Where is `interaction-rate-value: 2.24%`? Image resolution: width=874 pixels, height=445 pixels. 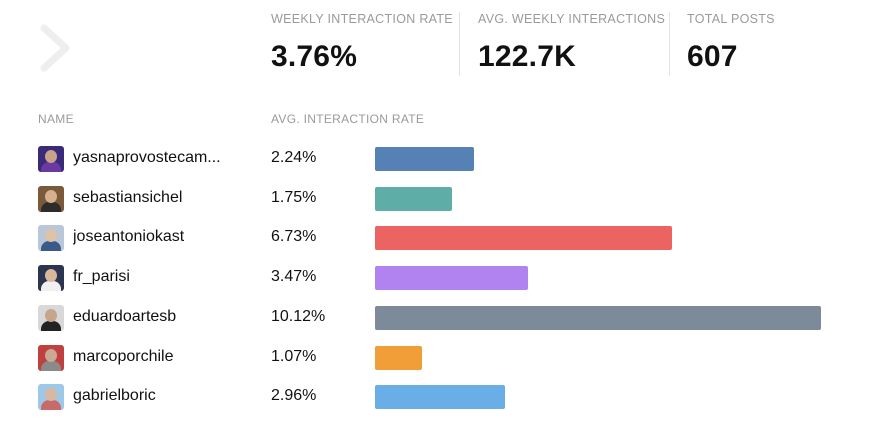
interaction-rate-value: 2.24% is located at coordinates (294, 157).